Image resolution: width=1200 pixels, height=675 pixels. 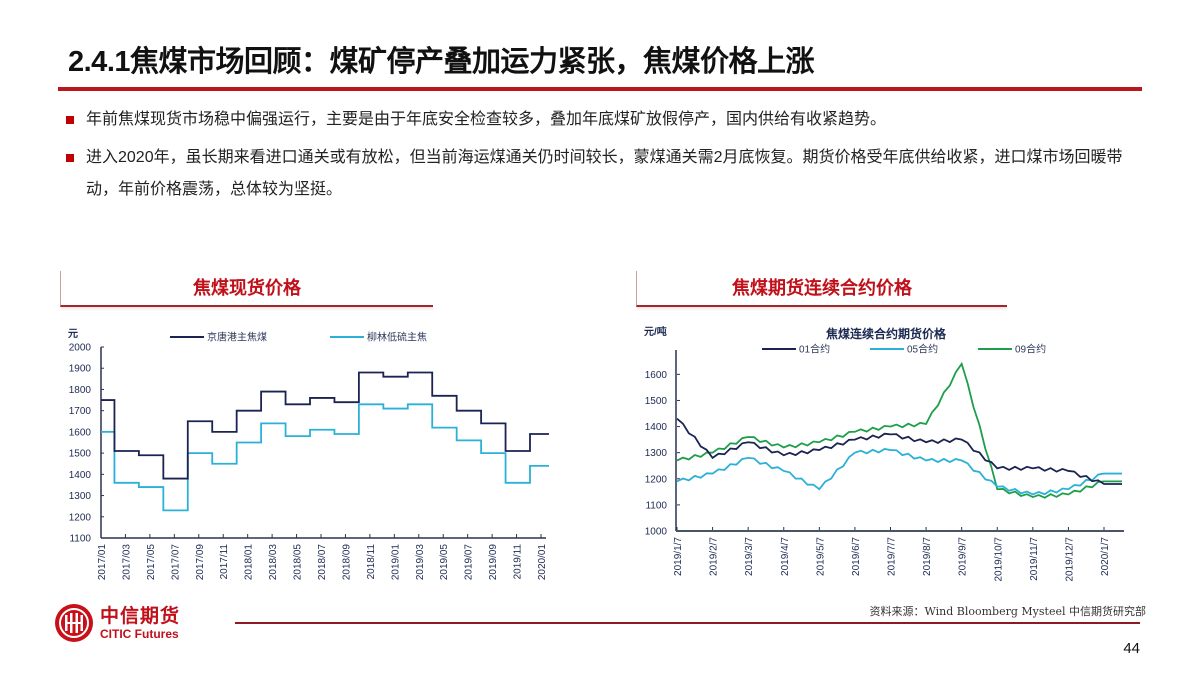 I want to click on citic-logo-icon, so click(x=74, y=623).